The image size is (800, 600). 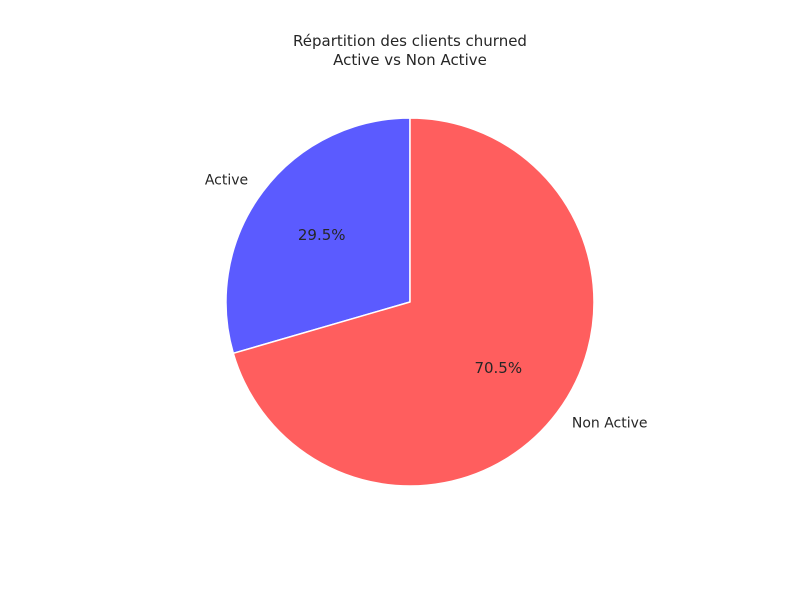 What do you see at coordinates (610, 424) in the screenshot?
I see `slice-label-non-active: Non Active` at bounding box center [610, 424].